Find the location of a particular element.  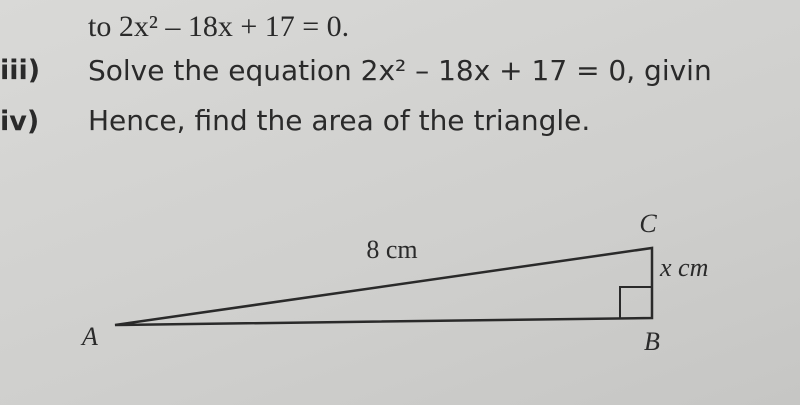

right-angle-mark is located at coordinates (635, 302).